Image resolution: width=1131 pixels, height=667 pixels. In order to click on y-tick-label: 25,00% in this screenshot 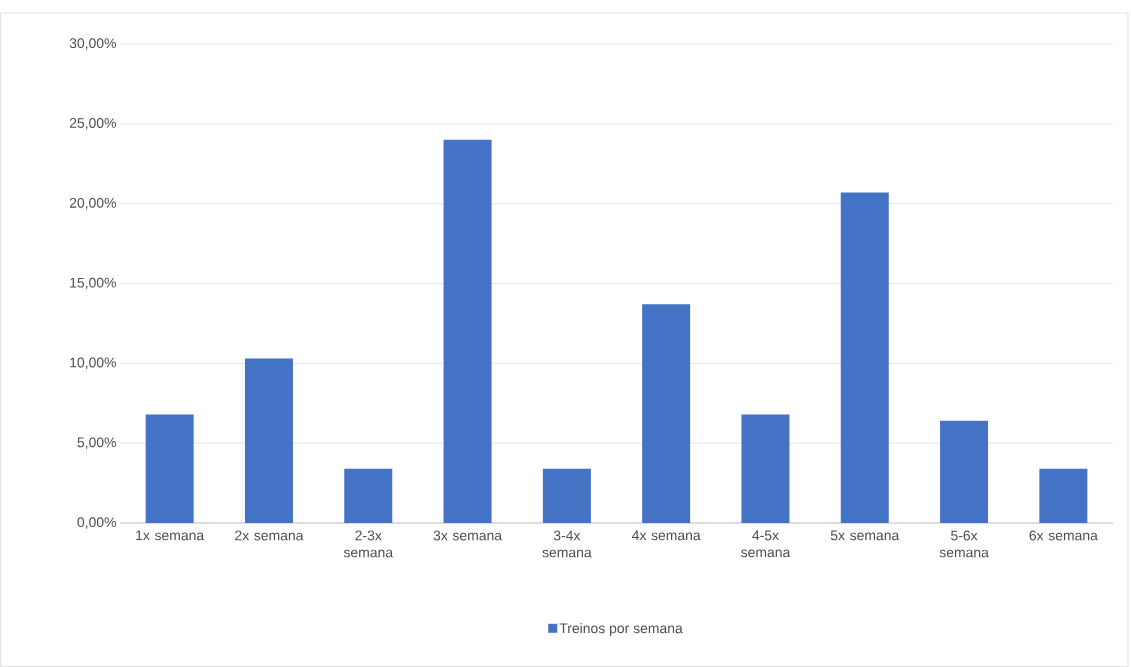, I will do `click(92, 124)`.